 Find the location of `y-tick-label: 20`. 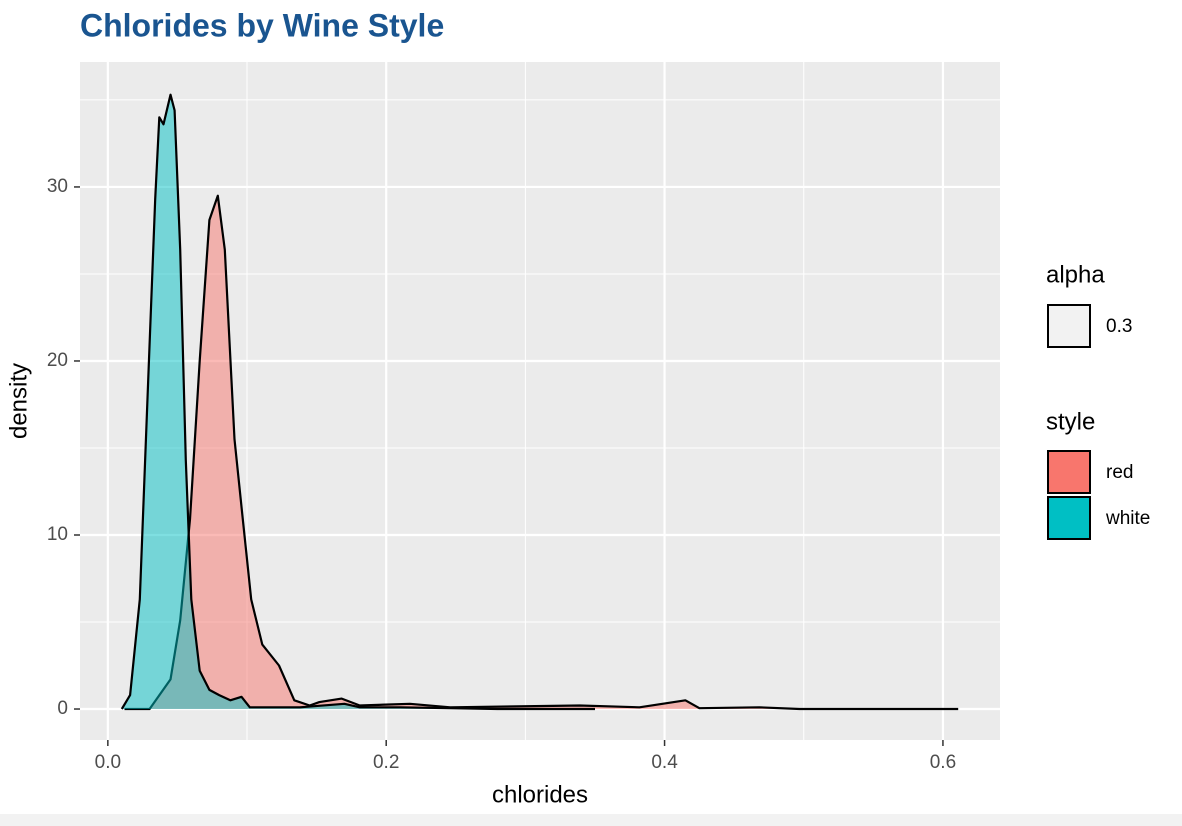

y-tick-label: 20 is located at coordinates (57, 360).